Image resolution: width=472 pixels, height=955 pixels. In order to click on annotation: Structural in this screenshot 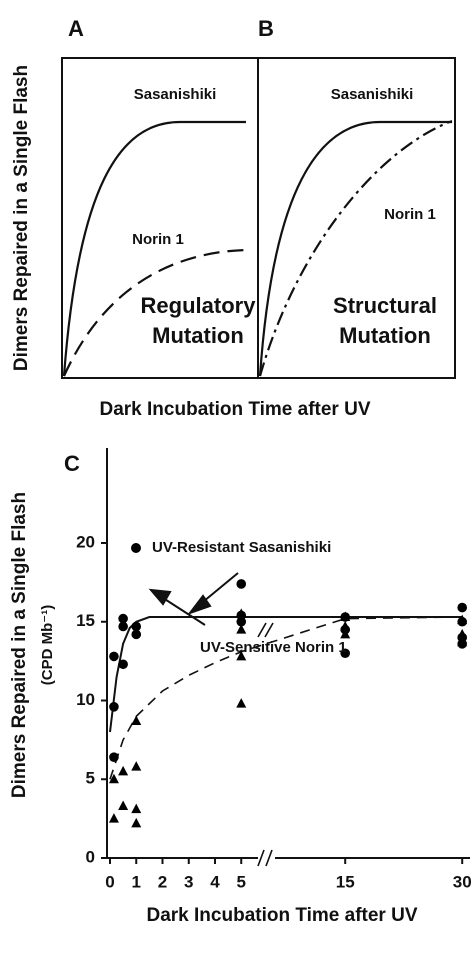, I will do `click(385, 305)`.